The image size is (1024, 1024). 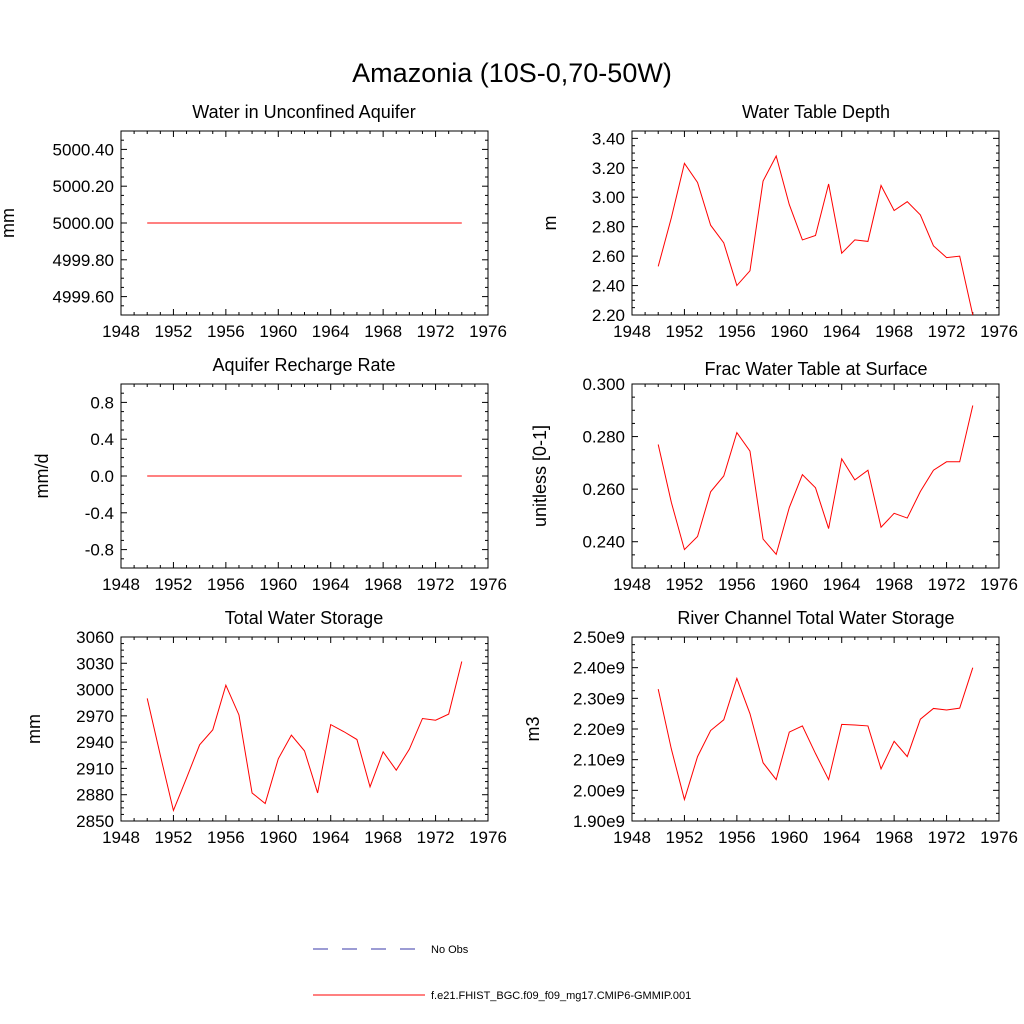 I want to click on y-tick-label: 5000.20, so click(x=83, y=186).